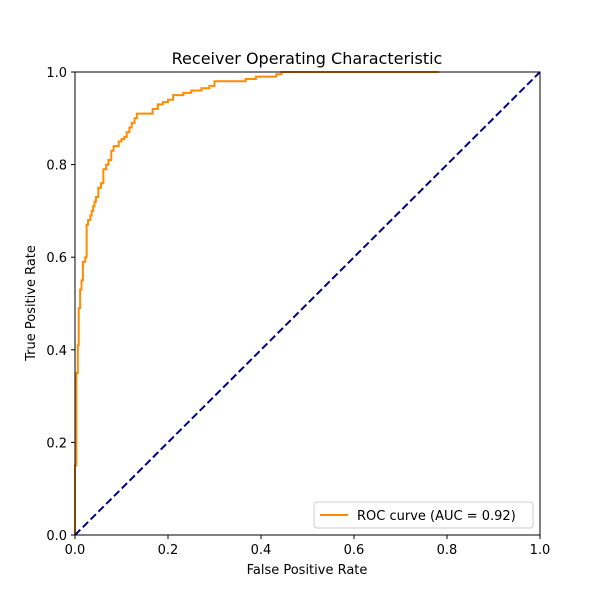  What do you see at coordinates (307, 58) in the screenshot?
I see `chart-title: Receiver Operating Characteristic` at bounding box center [307, 58].